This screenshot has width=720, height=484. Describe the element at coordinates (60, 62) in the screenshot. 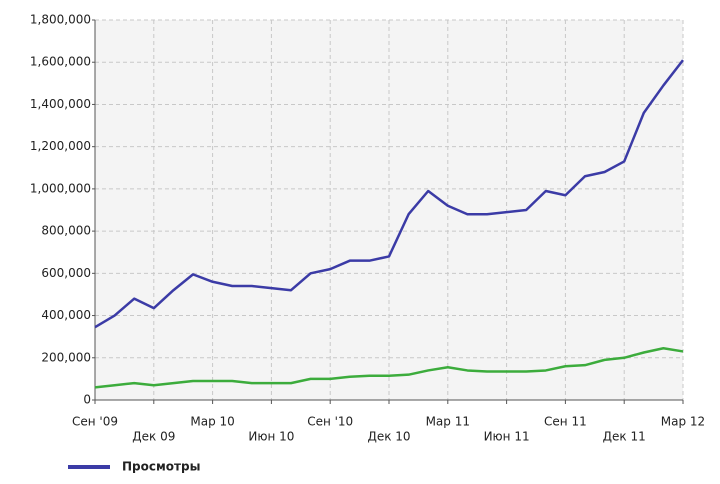

I see `y-tick-label: 1,600,000` at that location.